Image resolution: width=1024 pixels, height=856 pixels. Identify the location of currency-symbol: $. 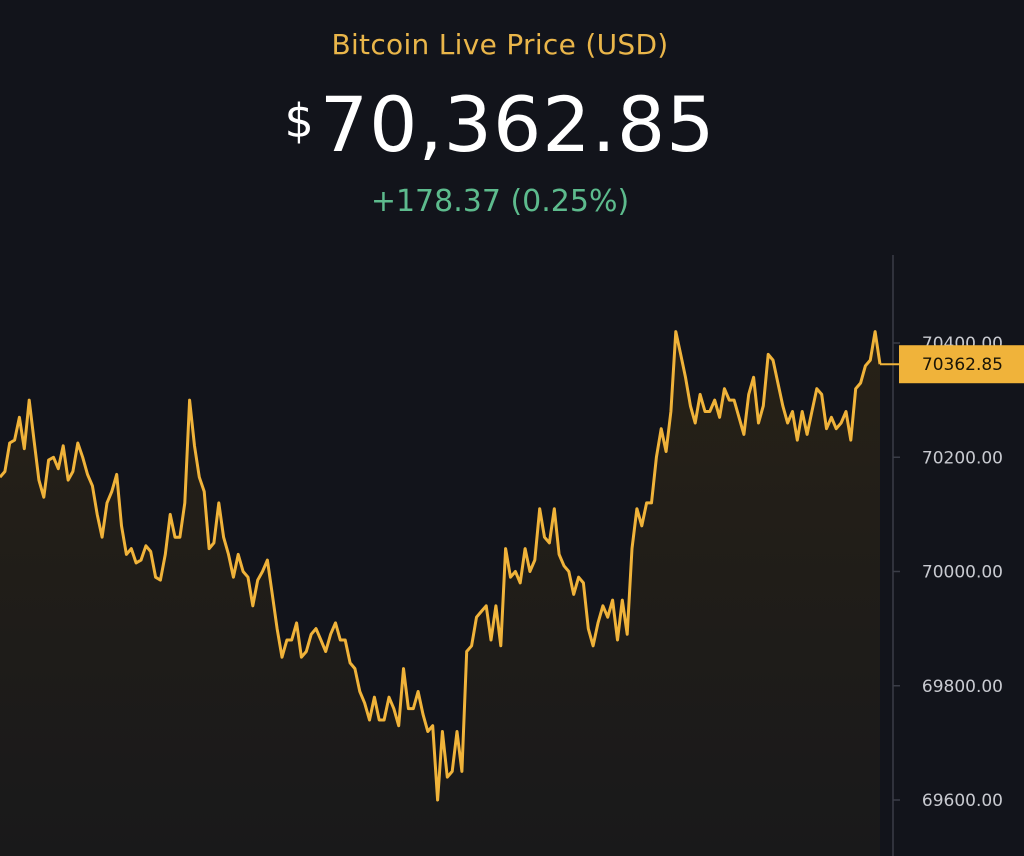
(299, 121).